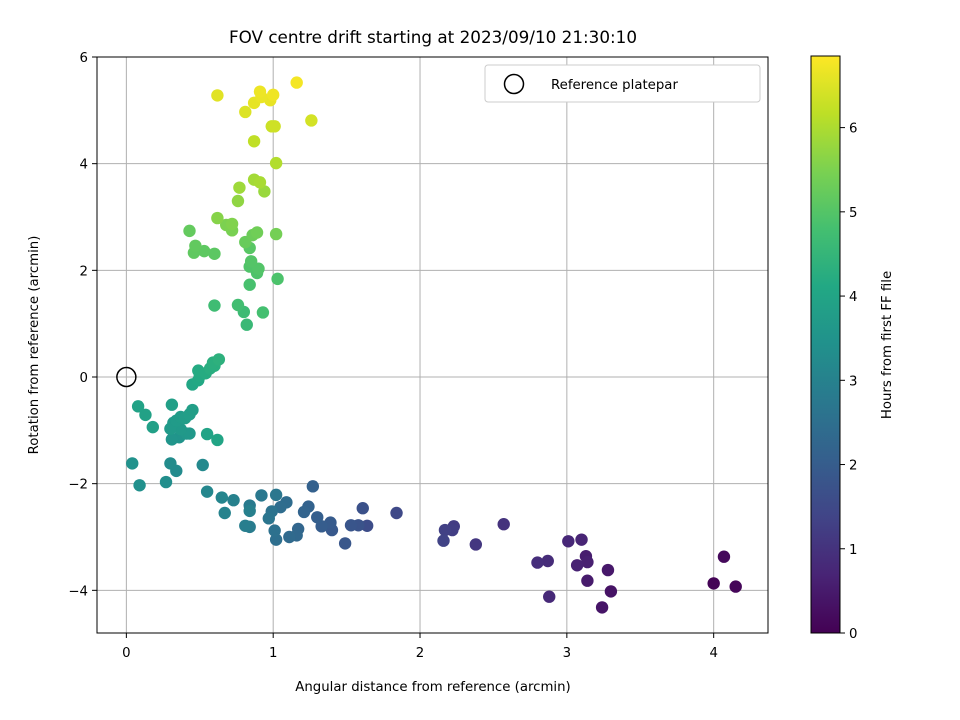 Image resolution: width=960 pixels, height=720 pixels. Describe the element at coordinates (432, 687) in the screenshot. I see `x-axis-label: Angular distance from reference (arcmin)` at that location.